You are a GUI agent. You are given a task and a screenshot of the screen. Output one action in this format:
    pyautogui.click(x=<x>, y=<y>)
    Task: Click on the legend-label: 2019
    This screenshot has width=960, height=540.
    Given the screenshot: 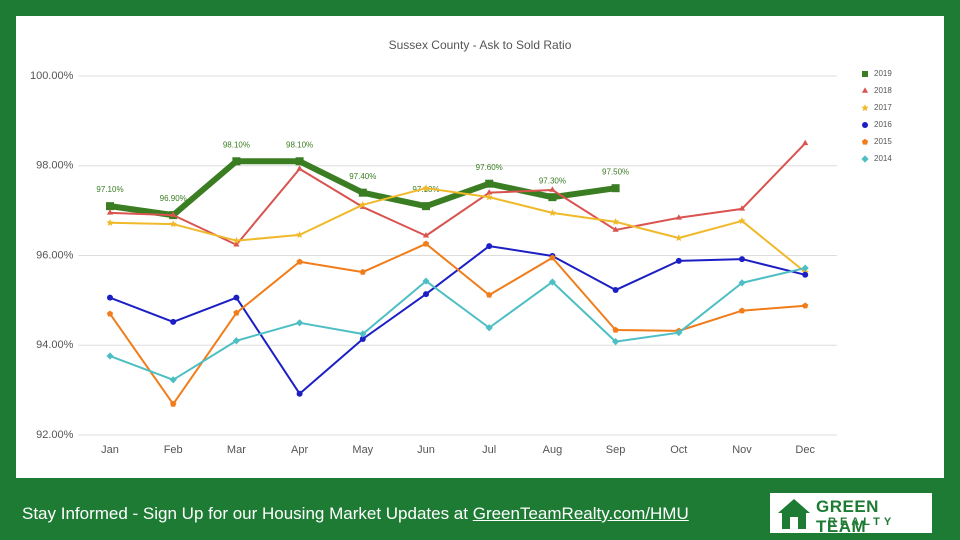 What is the action you would take?
    pyautogui.click(x=883, y=73)
    